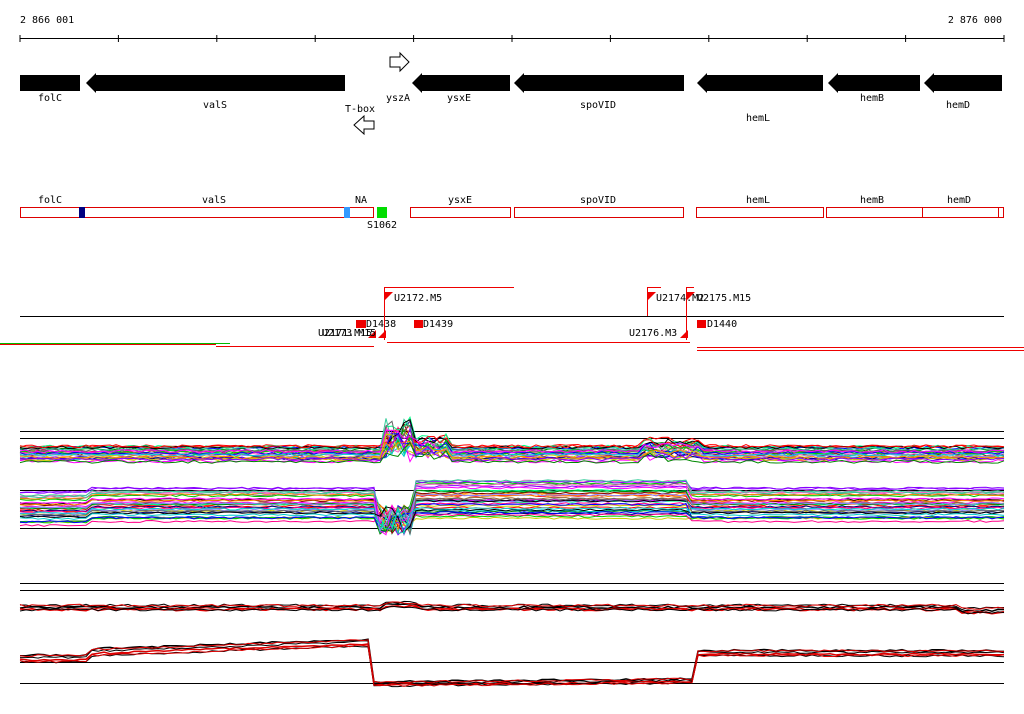 The image size is (1024, 714). Describe the element at coordinates (215, 83) in the screenshot. I see `gene-arrow-valS` at that location.